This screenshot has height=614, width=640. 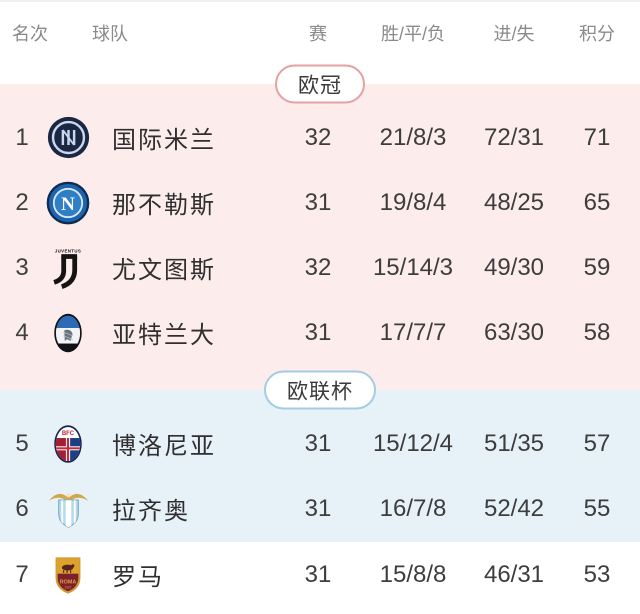 I want to click on table-row: 5 BFC, so click(x=320, y=443).